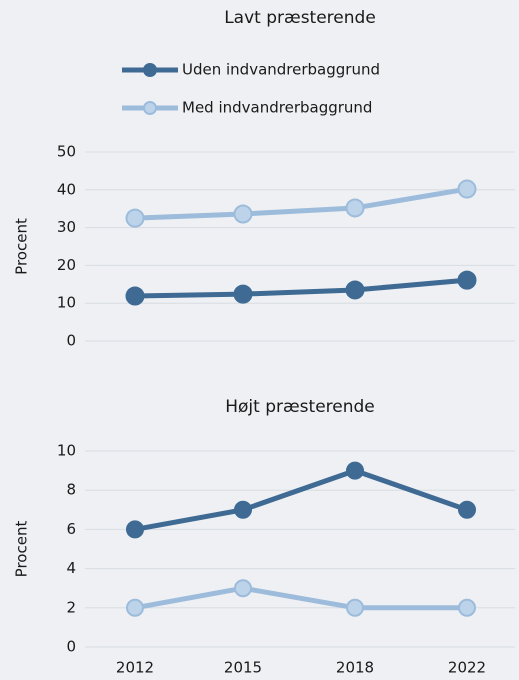  Describe the element at coordinates (277, 108) in the screenshot. I see `legend-label: Med indvandrerbaggrund` at that location.